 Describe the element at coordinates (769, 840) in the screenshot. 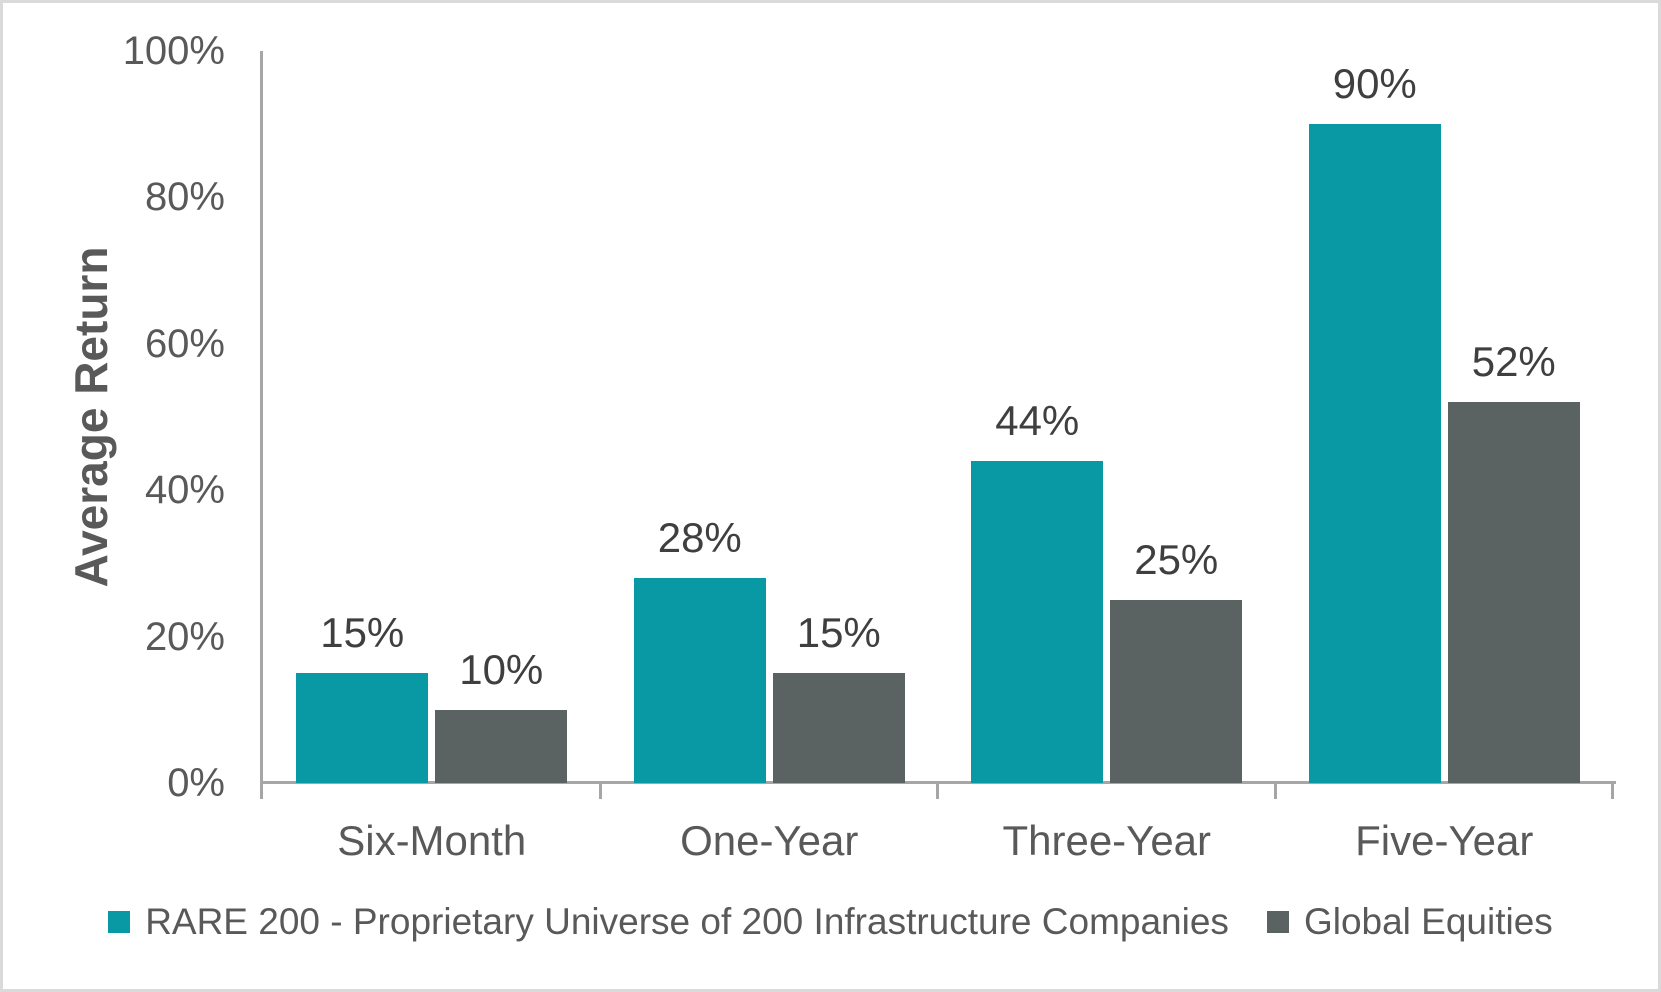

I see `x-category-label-one-year: One-Year` at that location.